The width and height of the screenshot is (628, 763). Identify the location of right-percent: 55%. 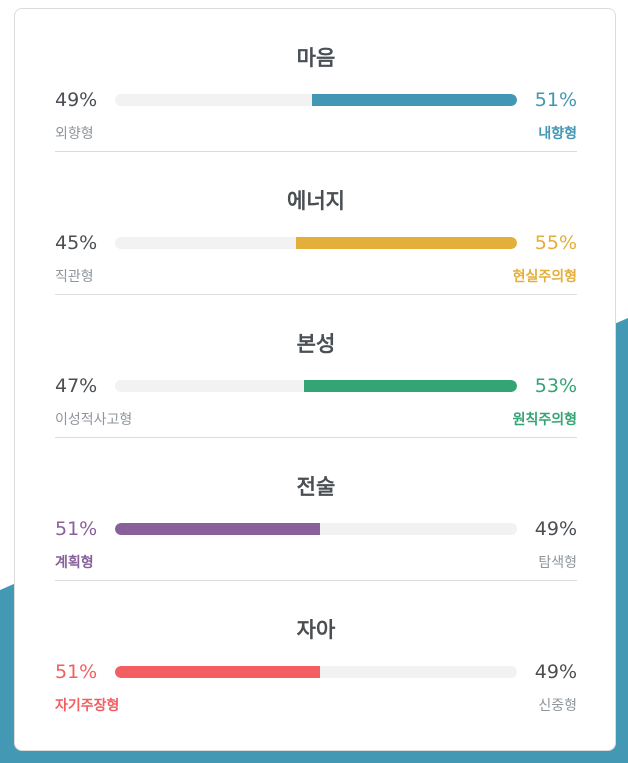
(555, 243).